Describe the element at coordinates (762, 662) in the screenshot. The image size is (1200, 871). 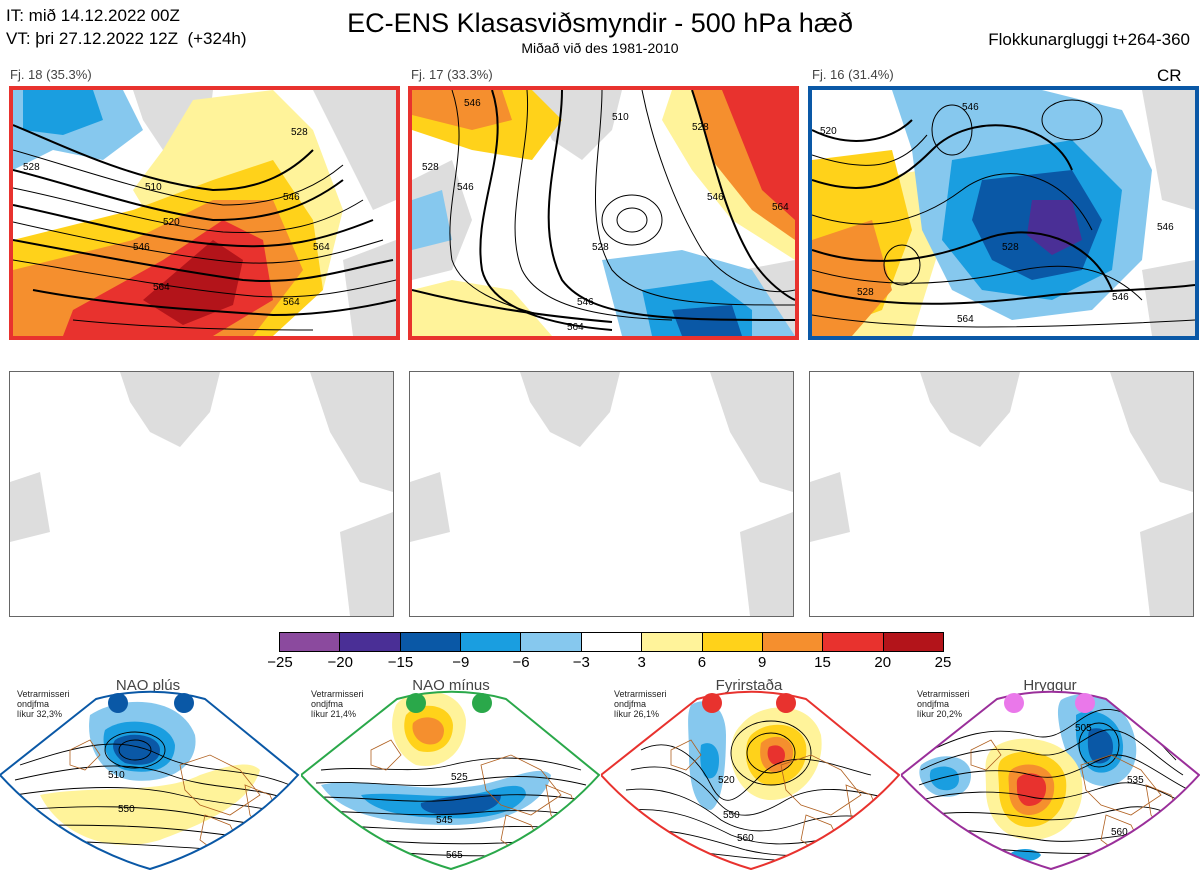
I see `colorbar-tick-label: 9` at that location.